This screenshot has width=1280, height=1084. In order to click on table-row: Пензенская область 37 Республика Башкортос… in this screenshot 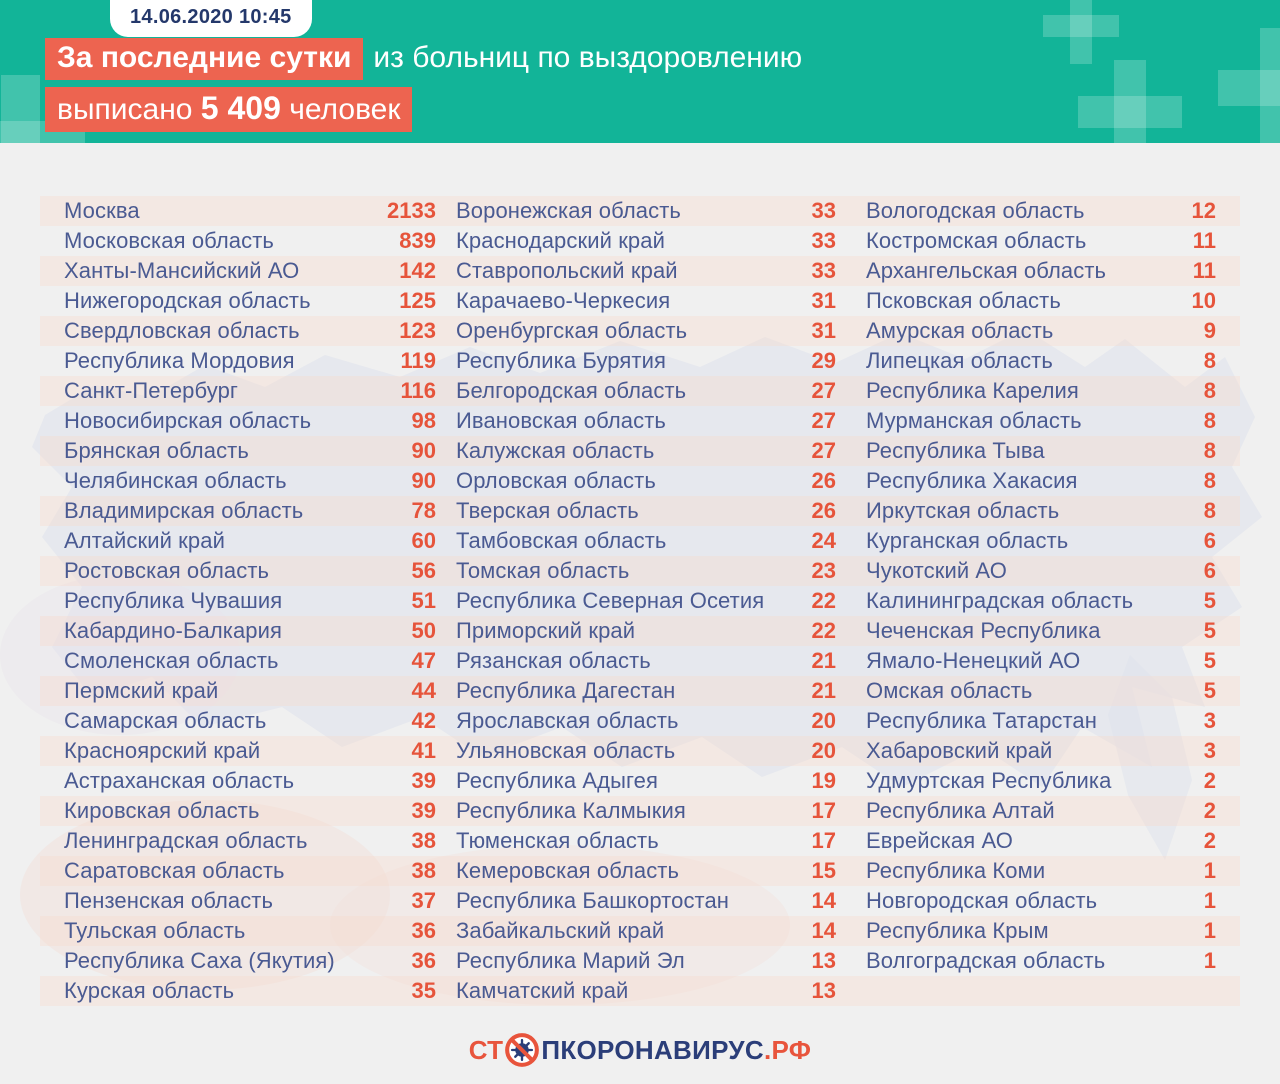, I will do `click(640, 901)`.